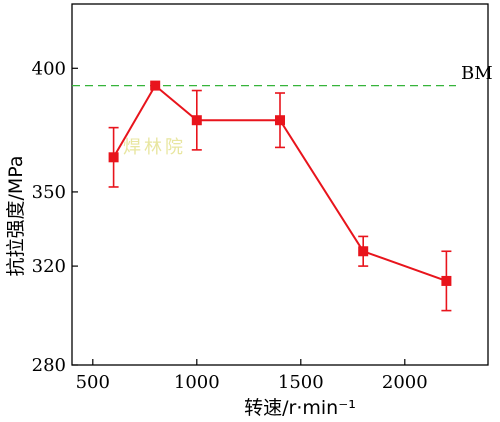  What do you see at coordinates (154, 147) in the screenshot?
I see `watermark-text: 焊林院` at bounding box center [154, 147].